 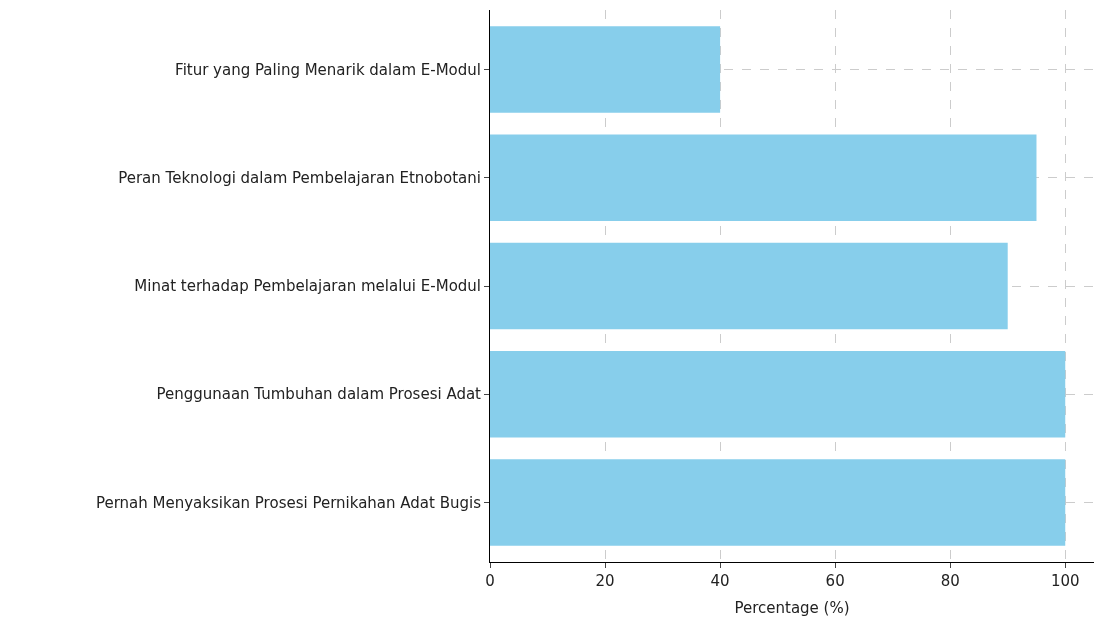 What do you see at coordinates (950, 581) in the screenshot?
I see `x-tick-label: 80` at bounding box center [950, 581].